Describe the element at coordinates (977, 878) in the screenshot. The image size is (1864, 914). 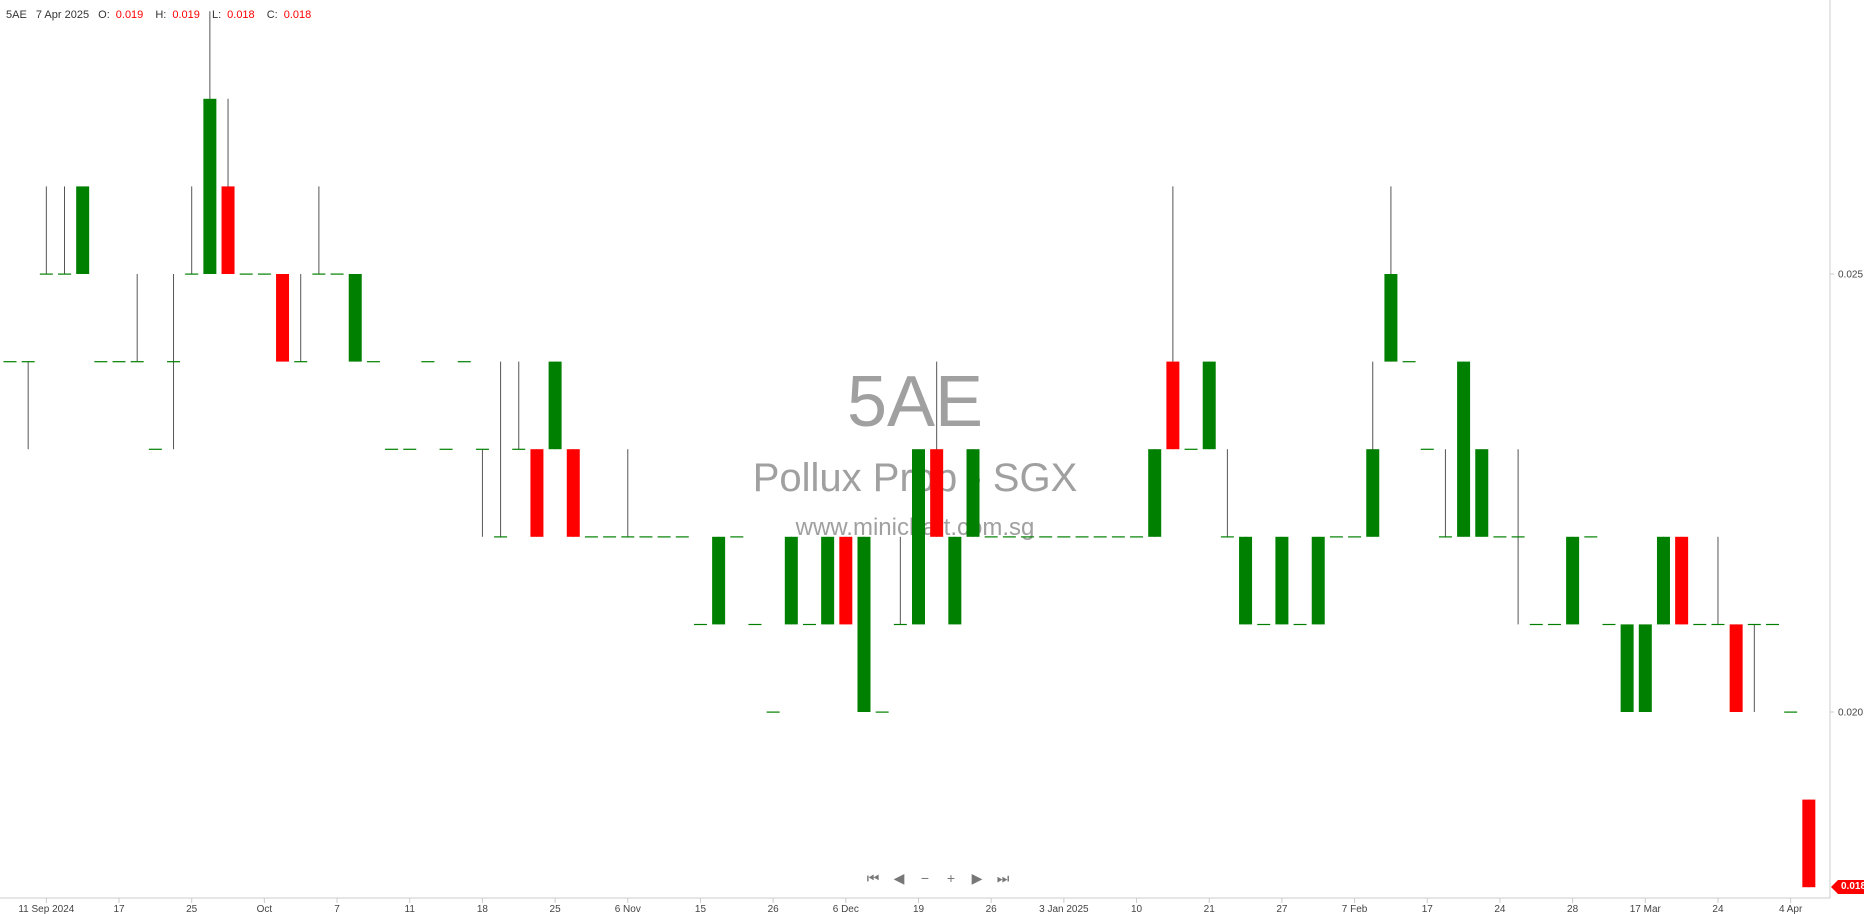
I see `next-button: ▶` at that location.